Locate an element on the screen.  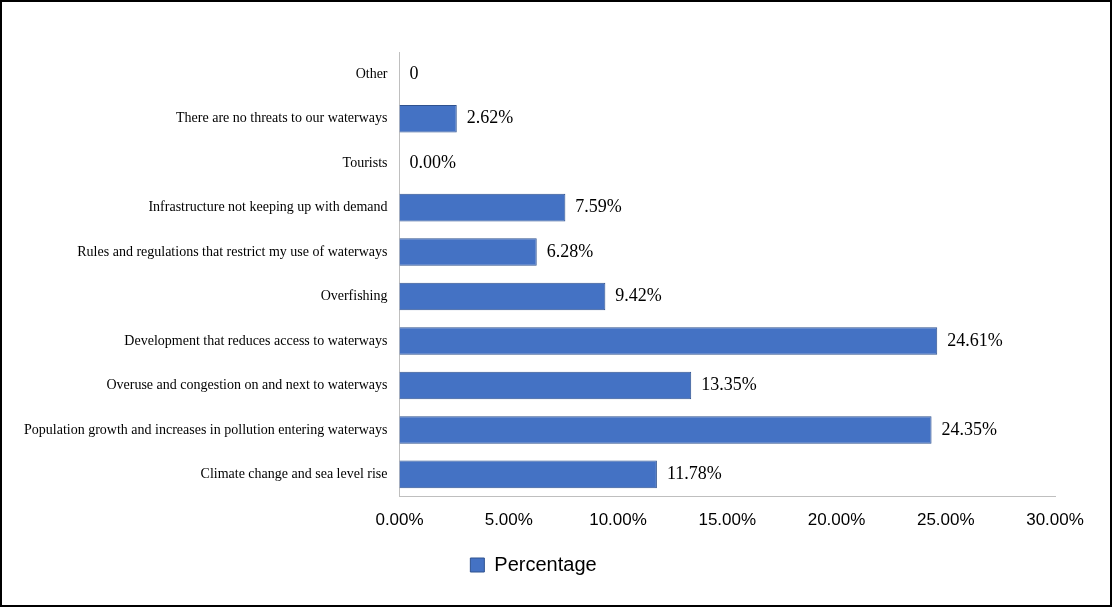
y-tick-label: Tourists is located at coordinates (365, 162).